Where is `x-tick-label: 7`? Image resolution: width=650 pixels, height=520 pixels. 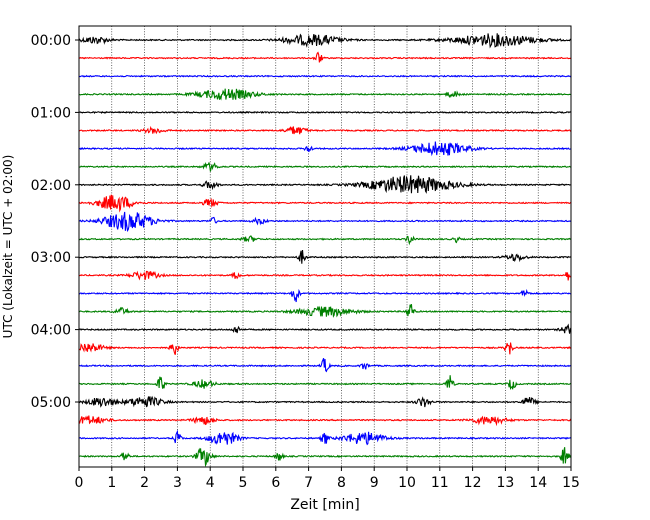 x-tick-label: 7 is located at coordinates (308, 483).